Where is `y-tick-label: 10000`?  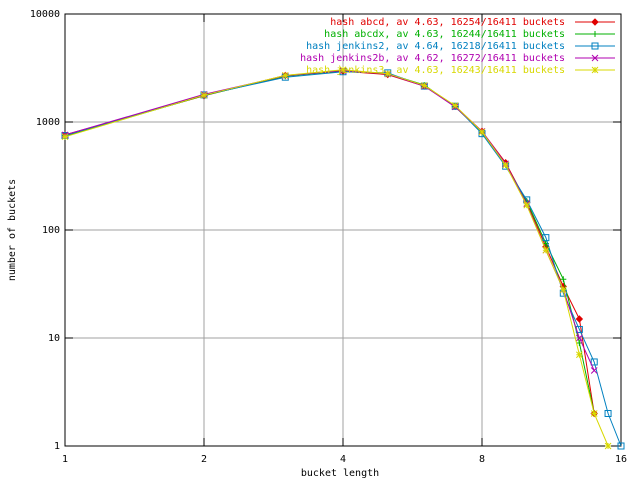 y-tick-label: 10000 is located at coordinates (45, 14).